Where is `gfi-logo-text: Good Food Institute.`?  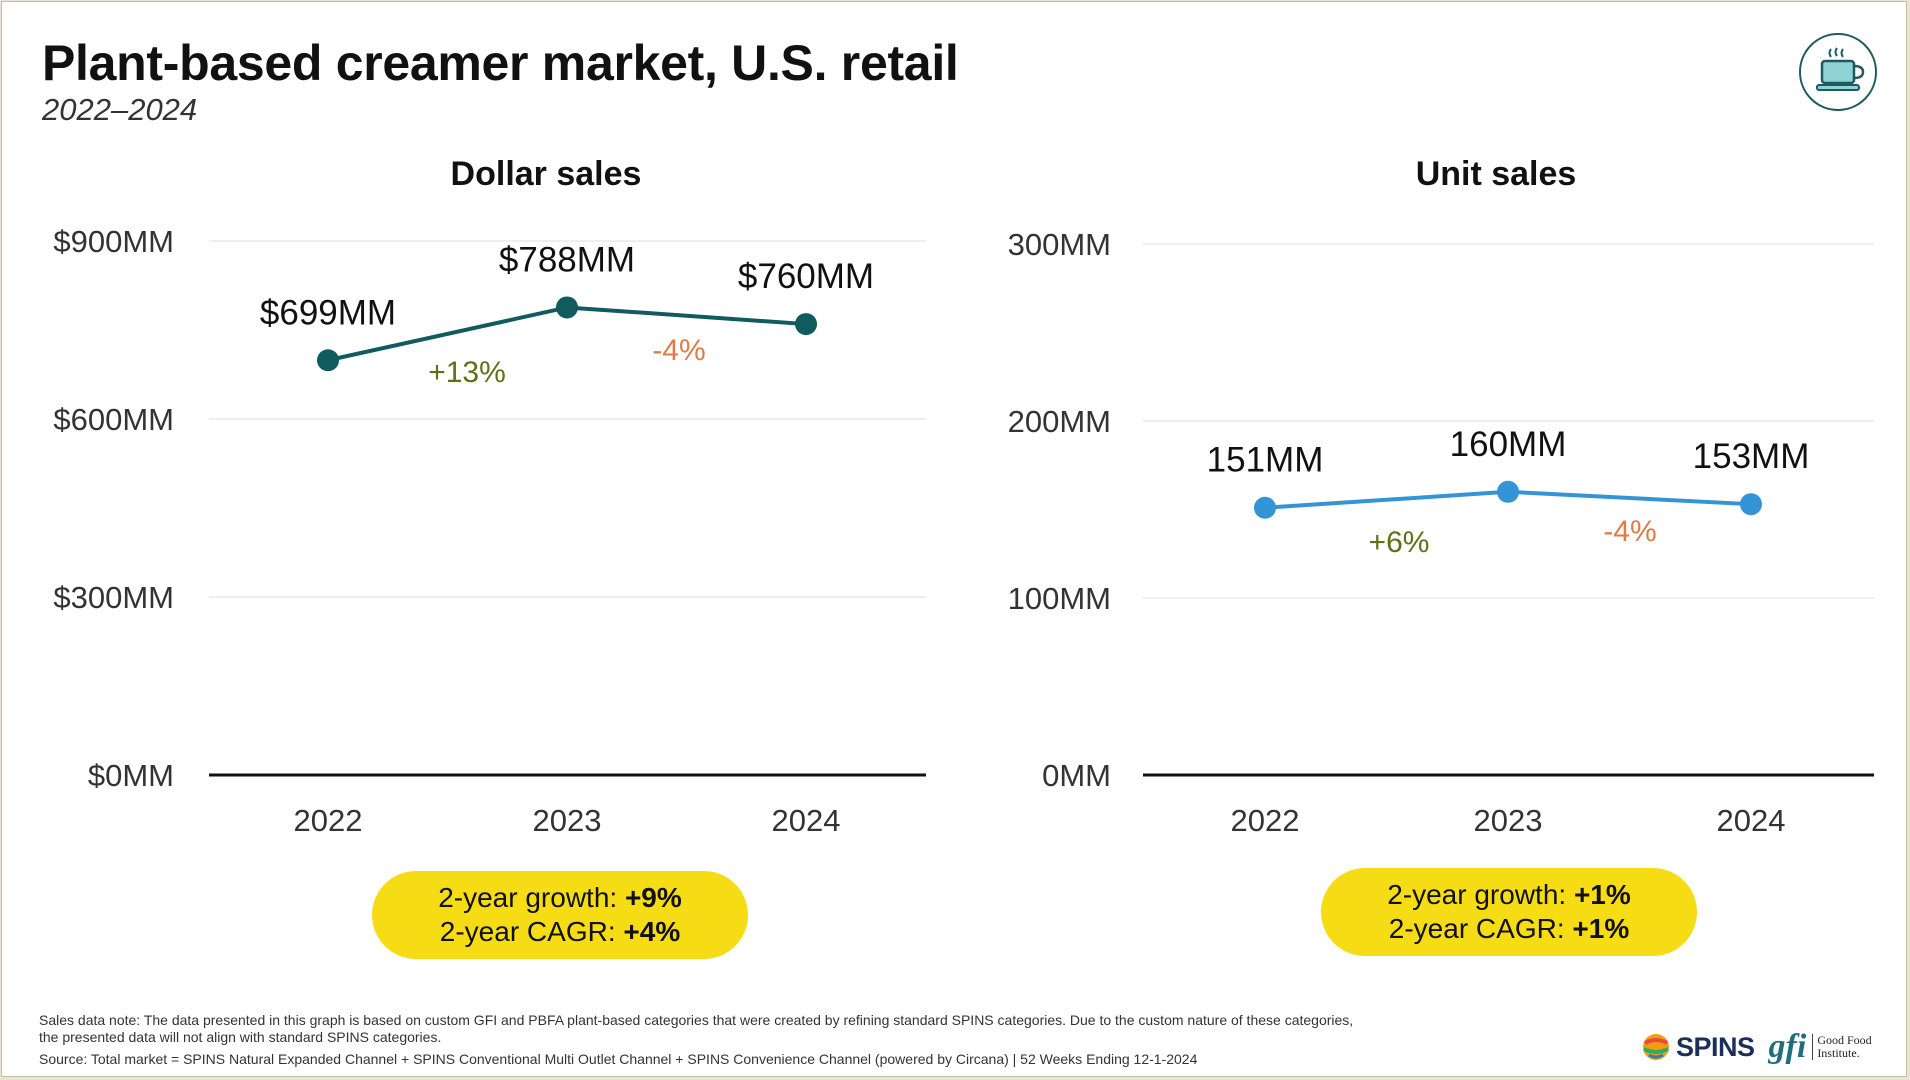 gfi-logo-text: Good Food Institute. is located at coordinates (1842, 1047).